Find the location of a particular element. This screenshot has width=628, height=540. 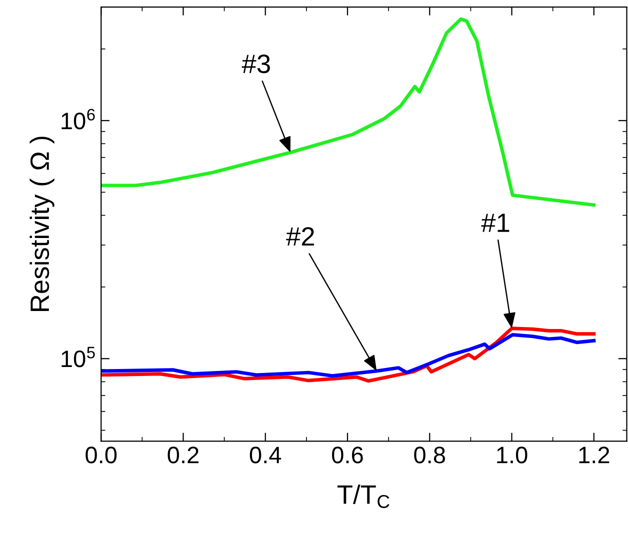

x-tick-label: 0.2 is located at coordinates (183, 455).